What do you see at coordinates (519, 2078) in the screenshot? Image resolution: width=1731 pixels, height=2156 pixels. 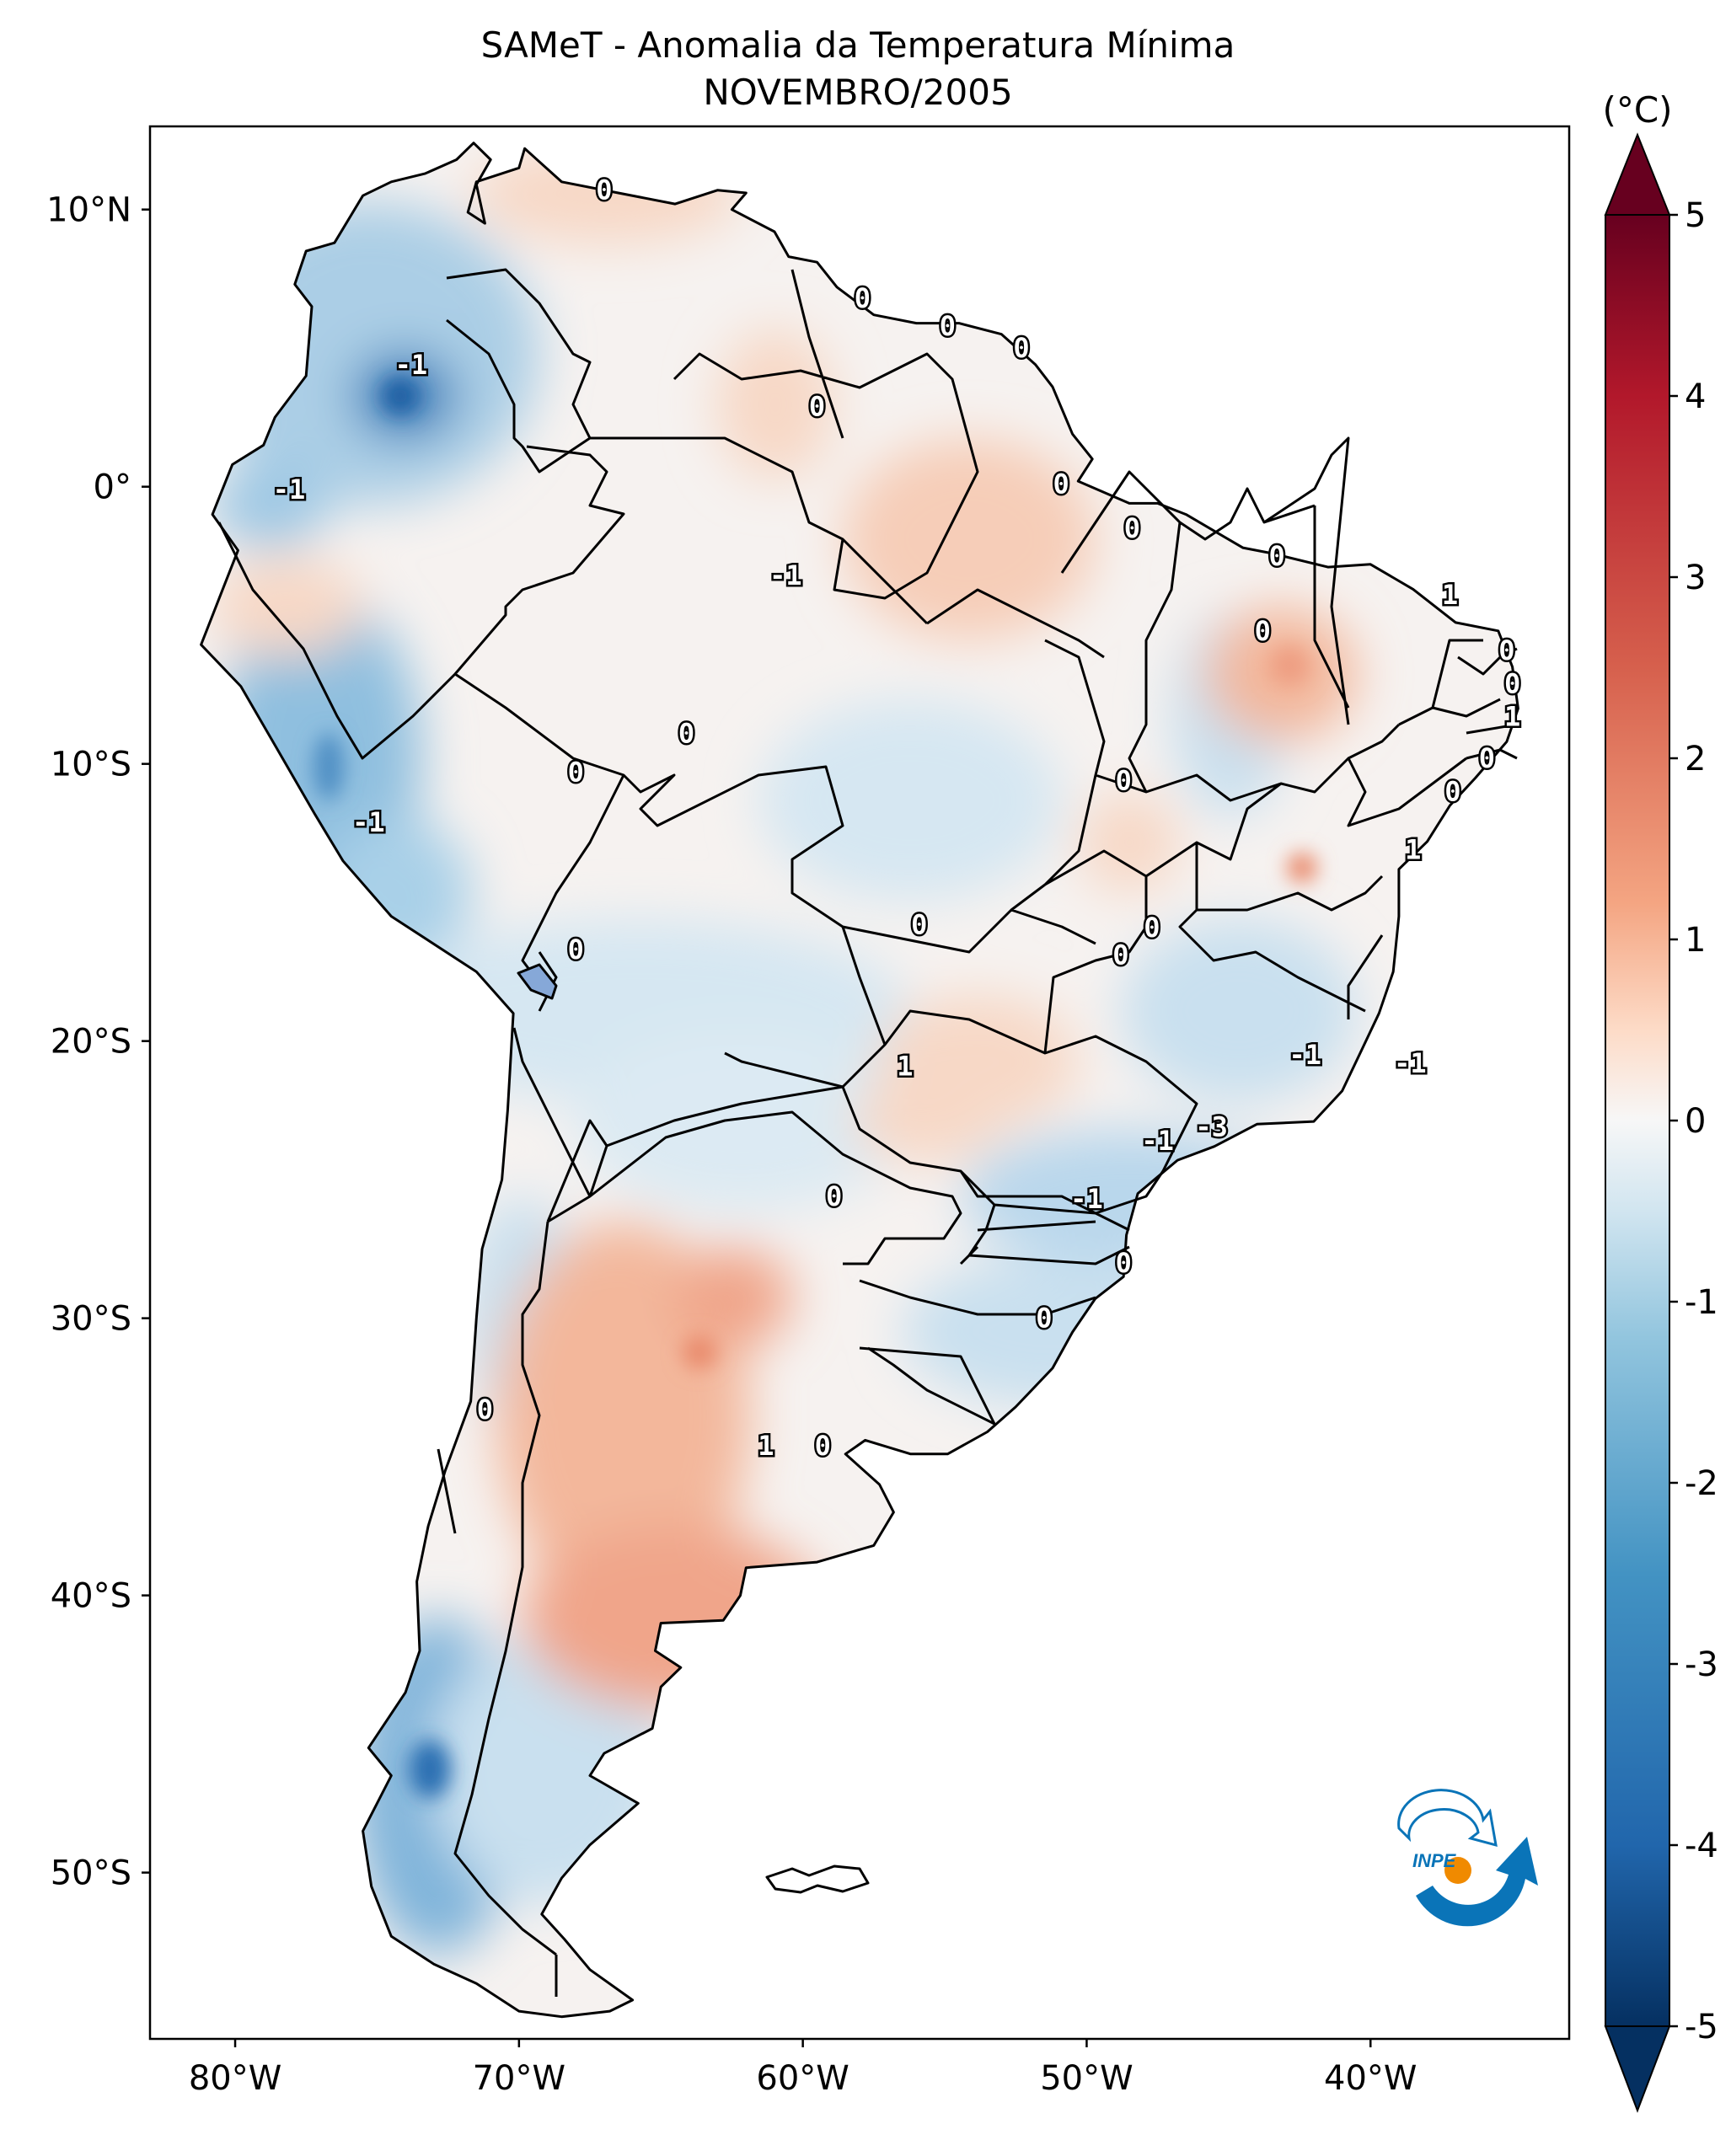 I see `lon-tick-label: 70°W` at bounding box center [519, 2078].